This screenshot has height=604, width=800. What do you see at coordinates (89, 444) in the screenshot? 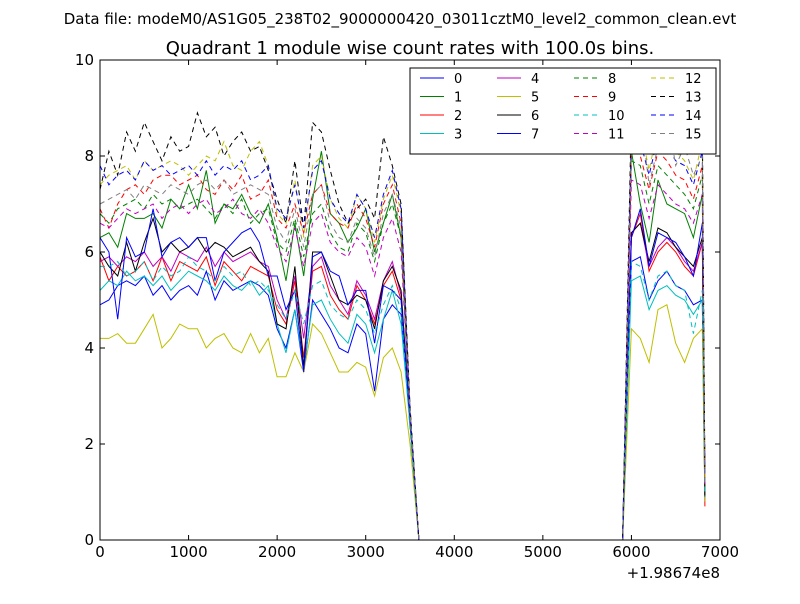
I see `y-tick-label: 2` at bounding box center [89, 444].